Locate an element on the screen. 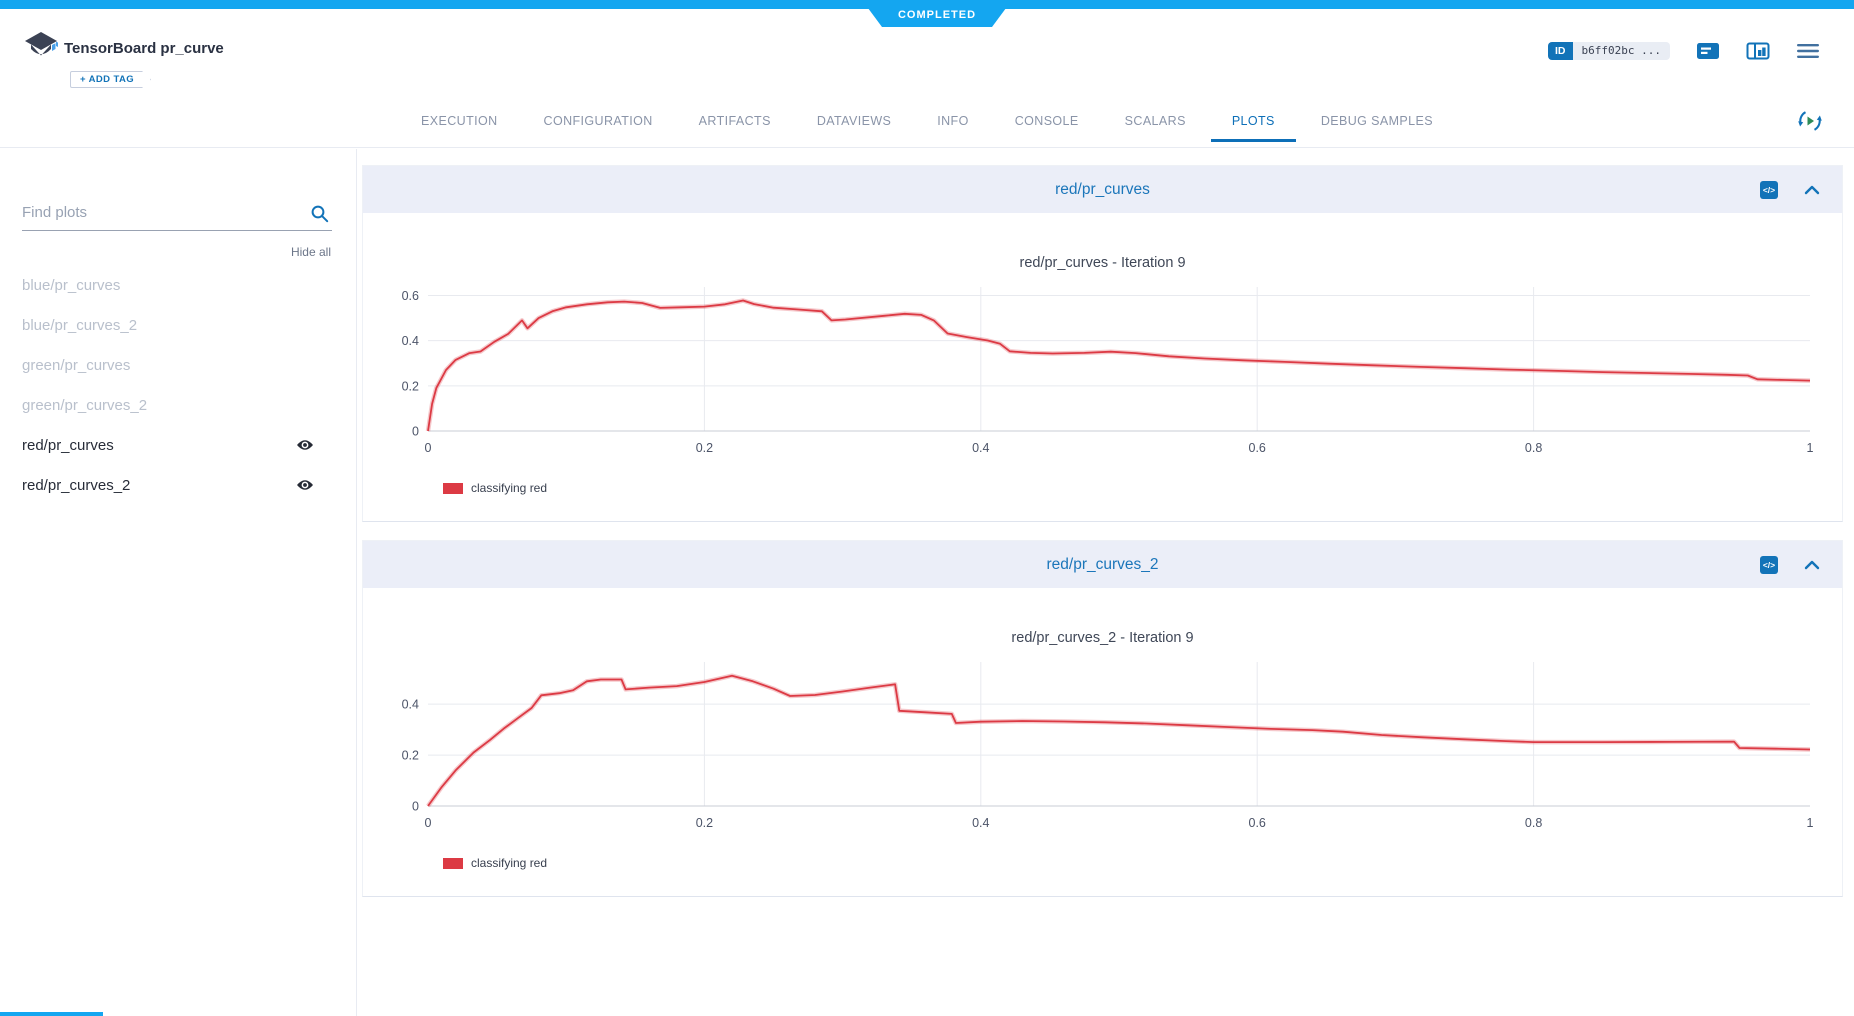 Image resolution: width=1854 pixels, height=1016 pixels. tab-plots: PLOTS is located at coordinates (1253, 121).